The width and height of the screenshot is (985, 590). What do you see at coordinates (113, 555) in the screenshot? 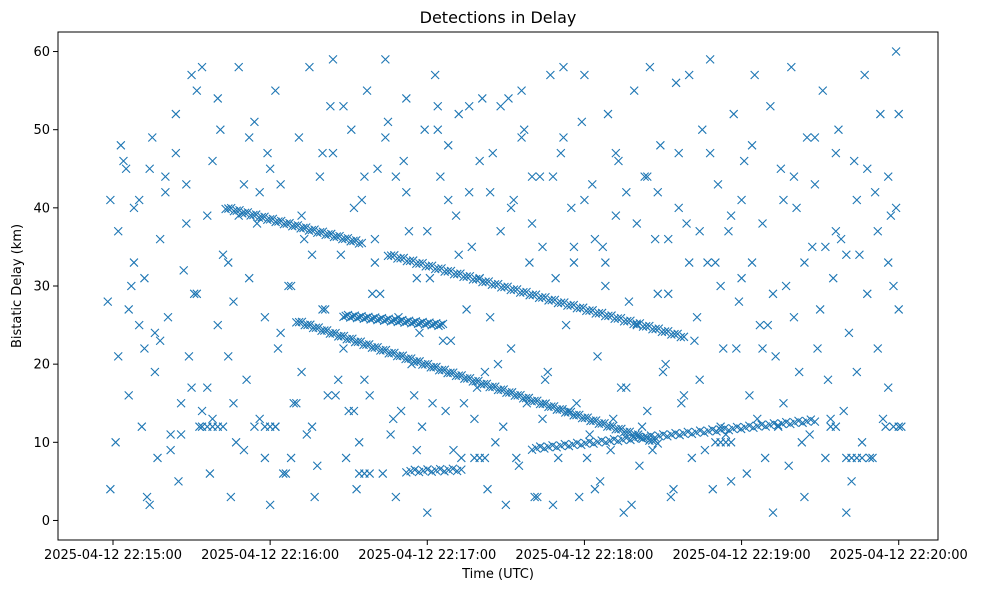
I see `x-tick-label: 2025-04-12 22:15:00` at bounding box center [113, 555].